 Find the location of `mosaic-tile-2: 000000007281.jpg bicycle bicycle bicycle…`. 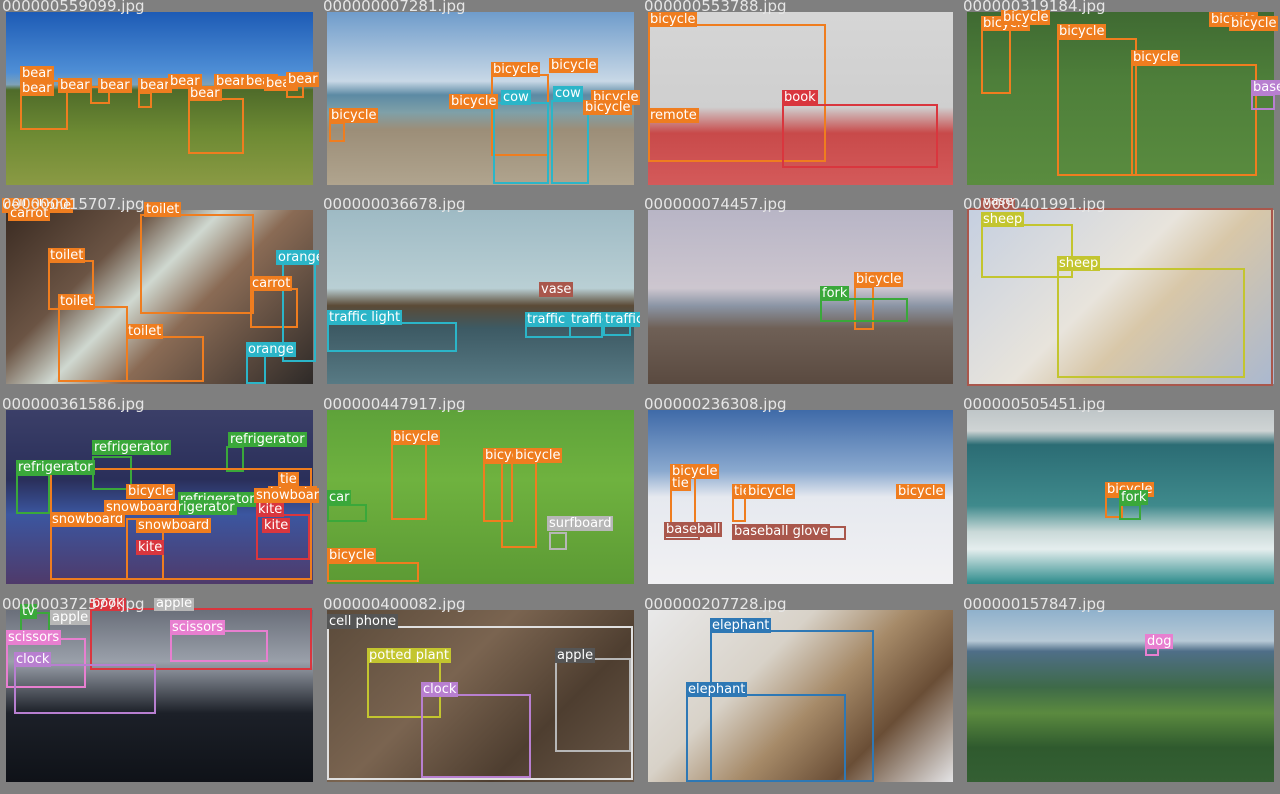

mosaic-tile-2: 000000007281.jpg bicycle bicycle bicycle… is located at coordinates (480, 98).